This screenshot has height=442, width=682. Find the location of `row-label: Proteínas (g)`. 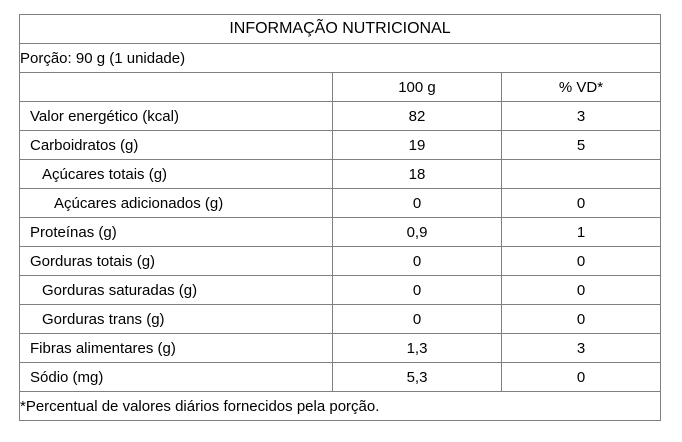

row-label: Proteínas (g) is located at coordinates (176, 232).